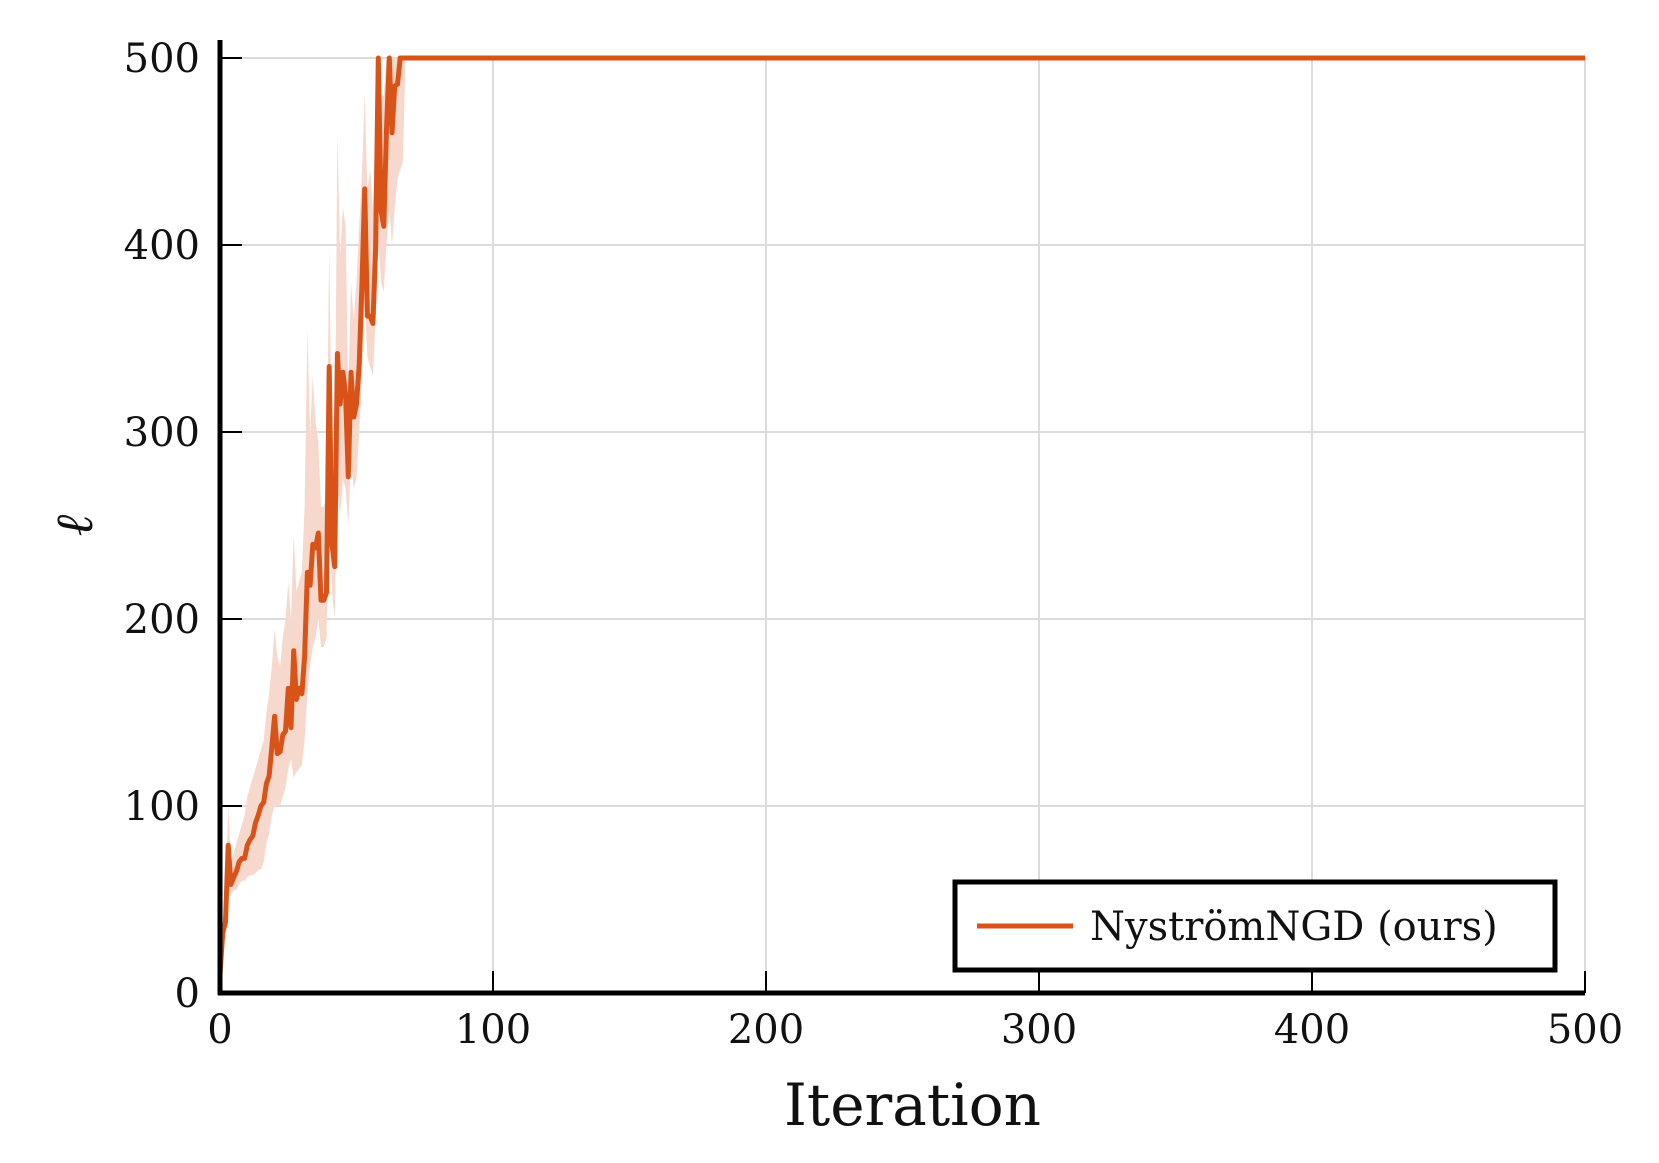  Describe the element at coordinates (162, 59) in the screenshot. I see `y-tick-label-500: 500` at that location.